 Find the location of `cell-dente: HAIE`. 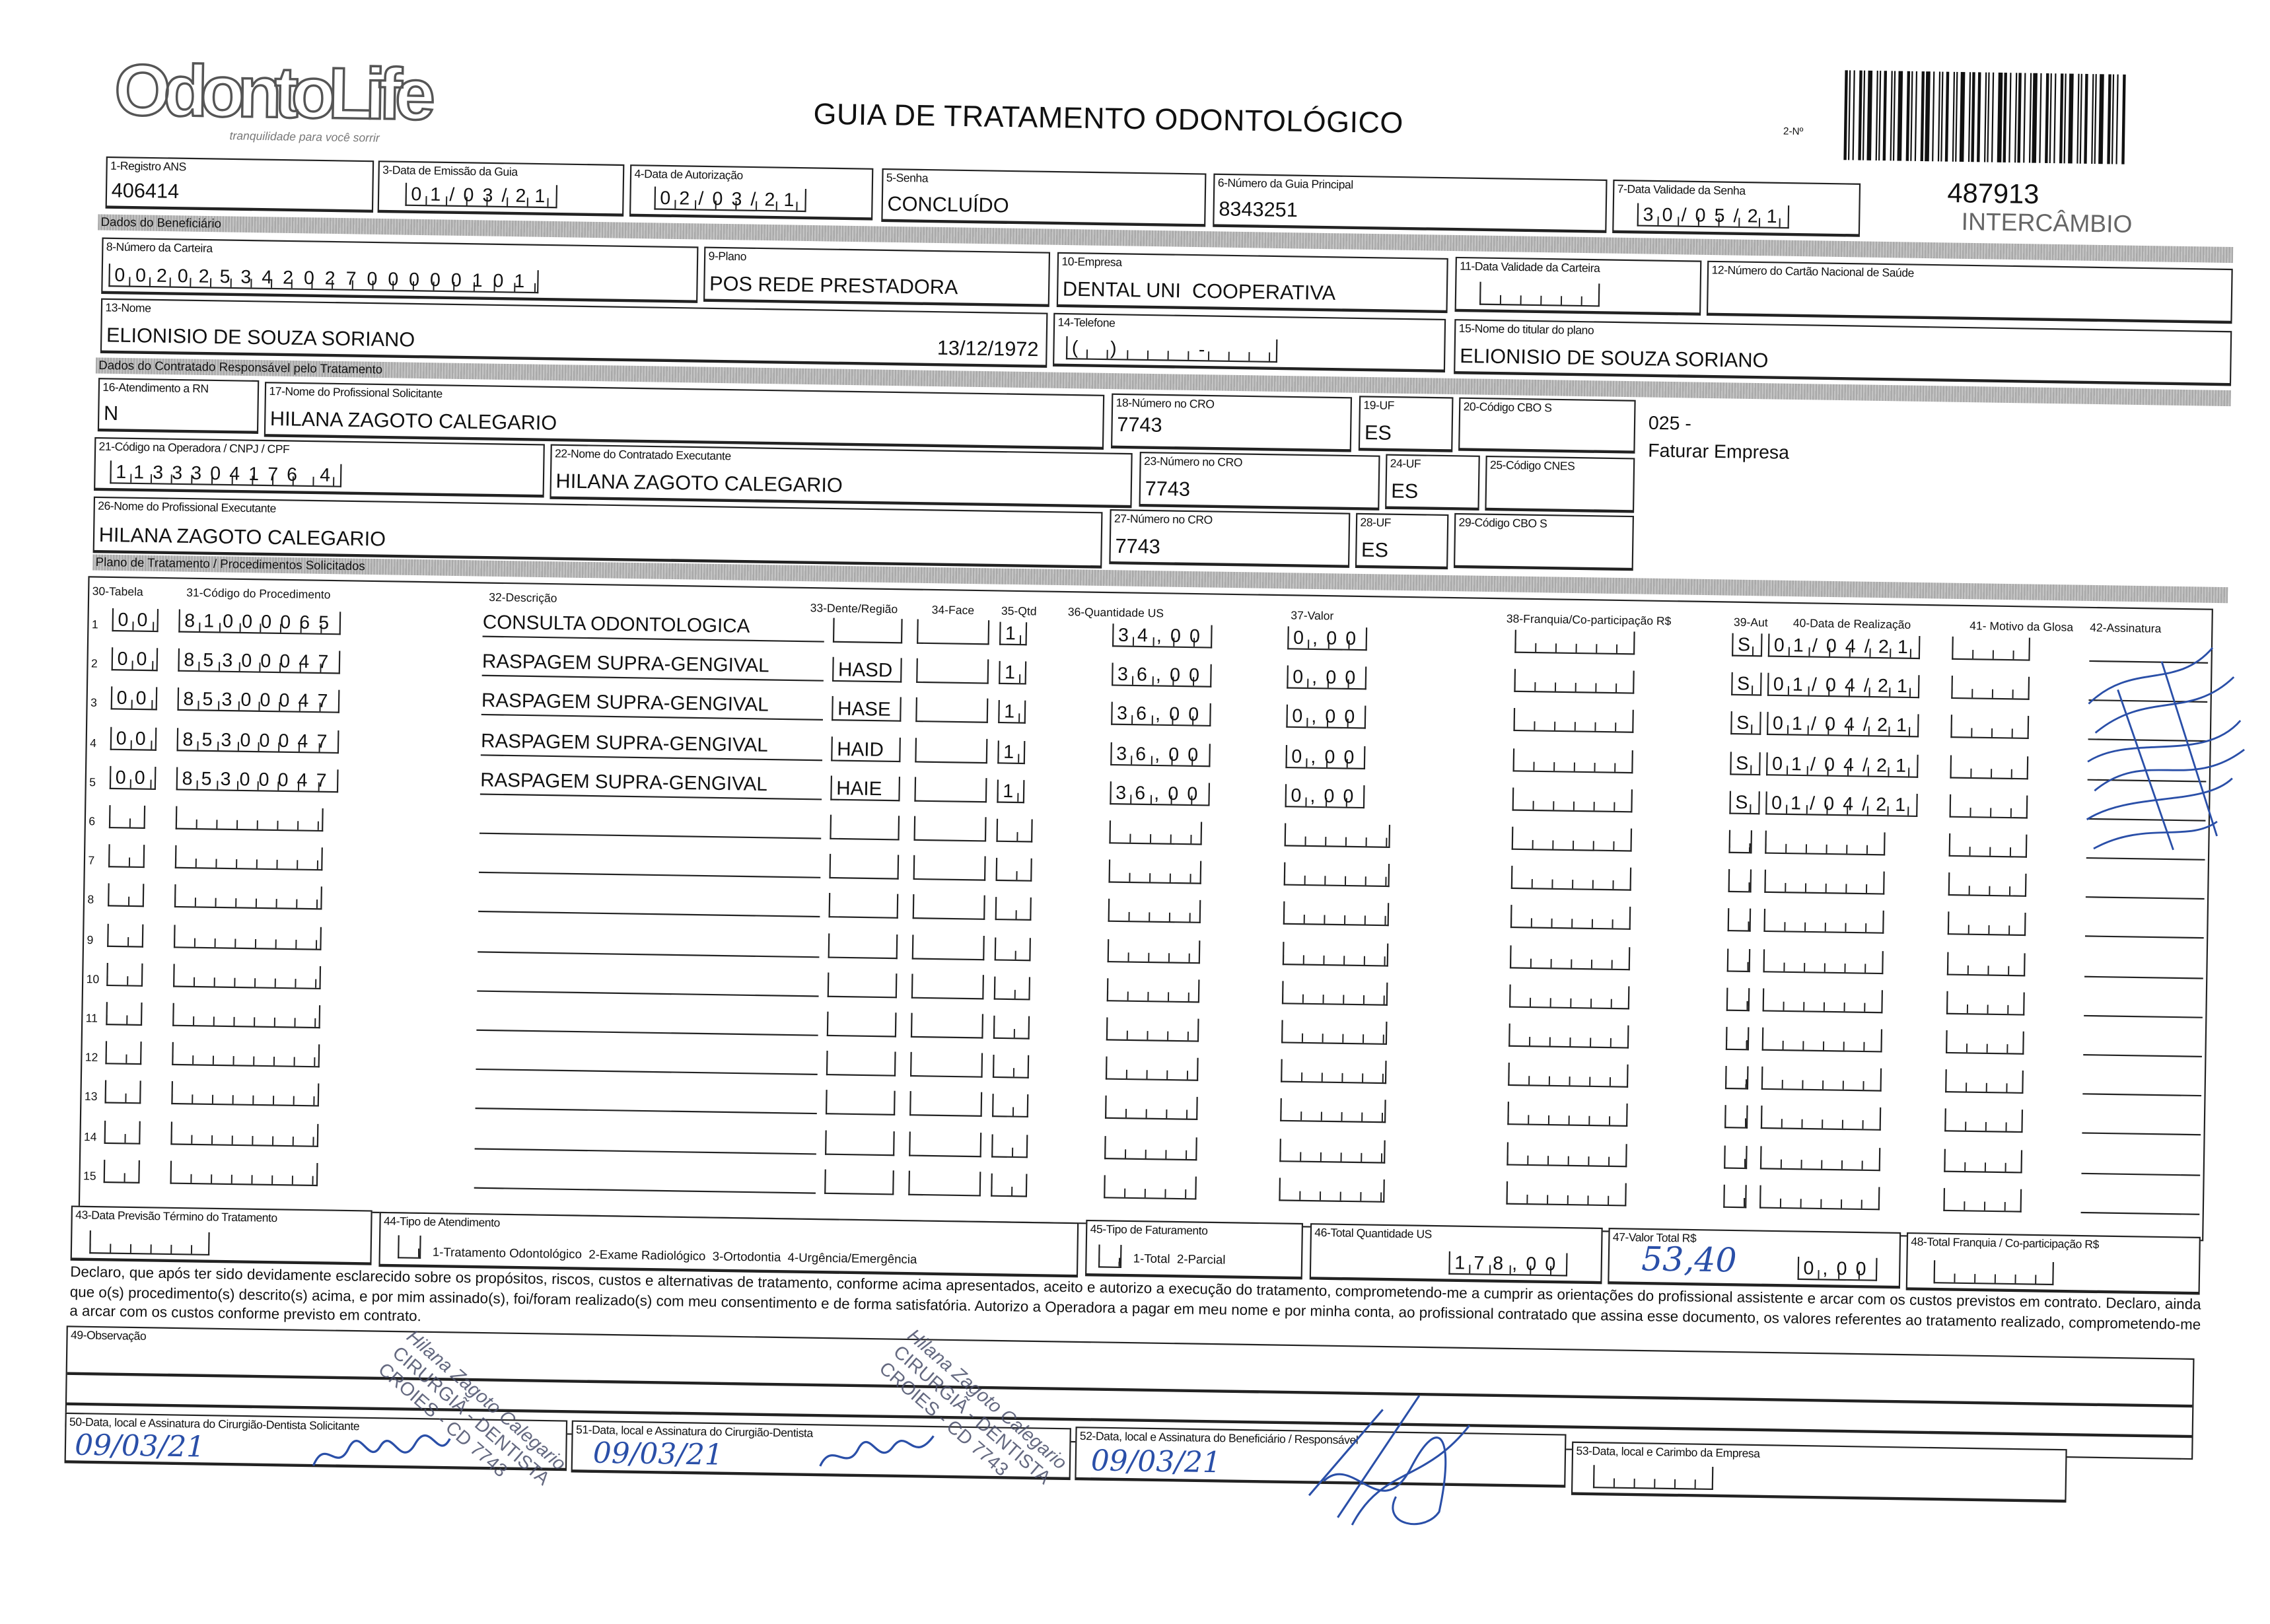

cell-dente: HAIE is located at coordinates (865, 788).